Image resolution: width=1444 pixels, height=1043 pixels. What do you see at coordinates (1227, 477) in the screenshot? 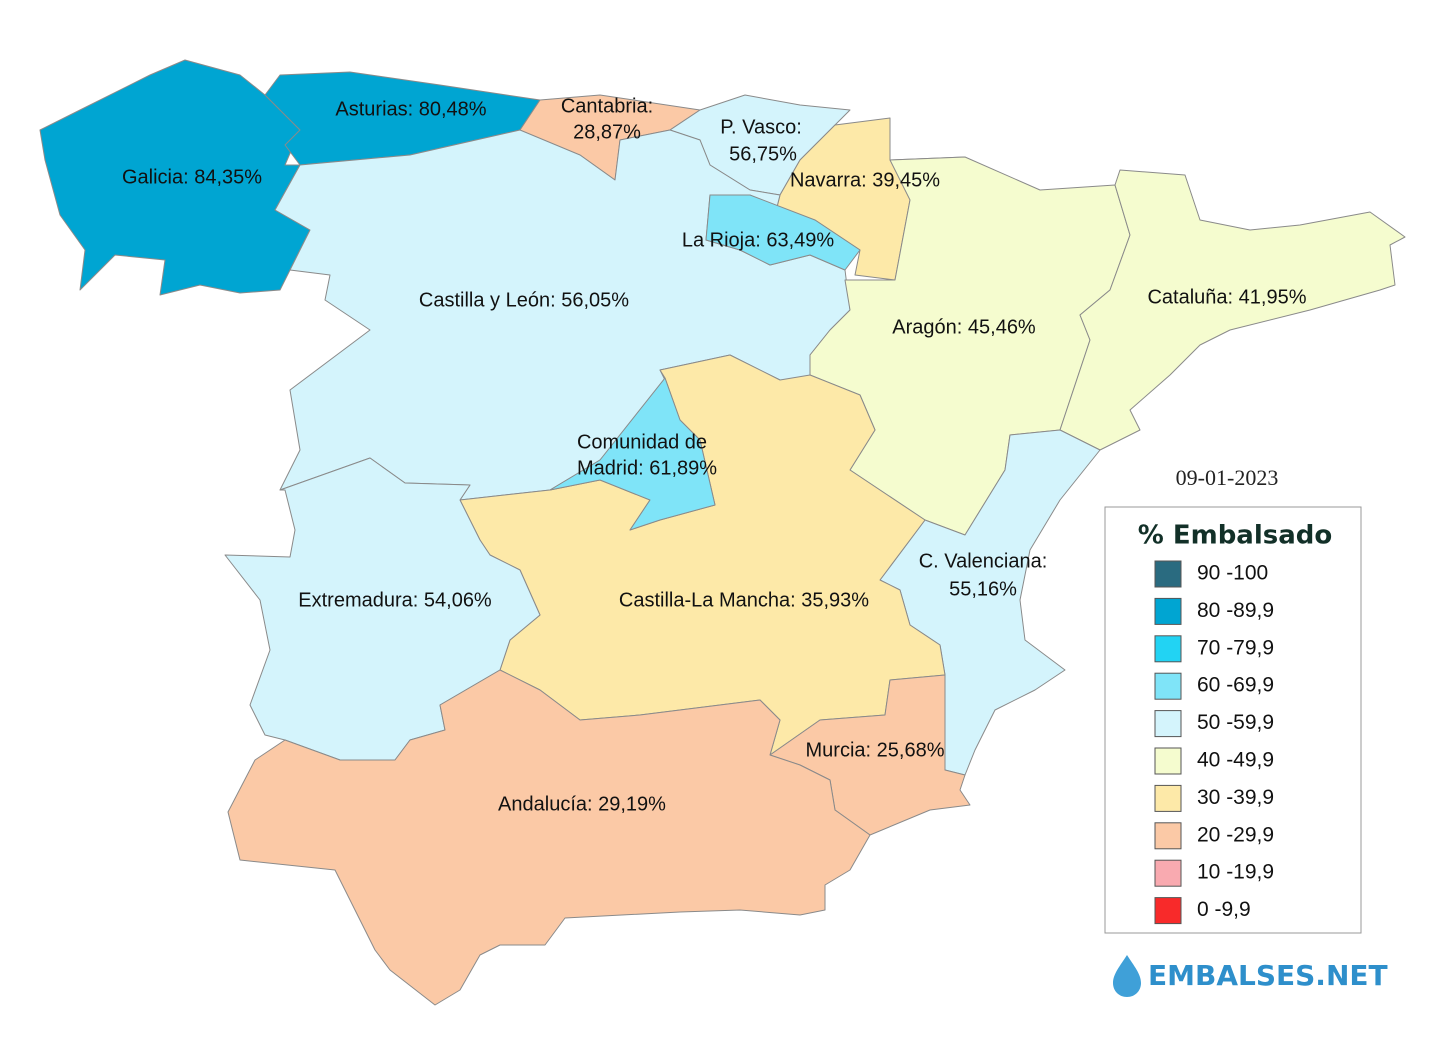
I see `date: 09-01-2023` at bounding box center [1227, 477].